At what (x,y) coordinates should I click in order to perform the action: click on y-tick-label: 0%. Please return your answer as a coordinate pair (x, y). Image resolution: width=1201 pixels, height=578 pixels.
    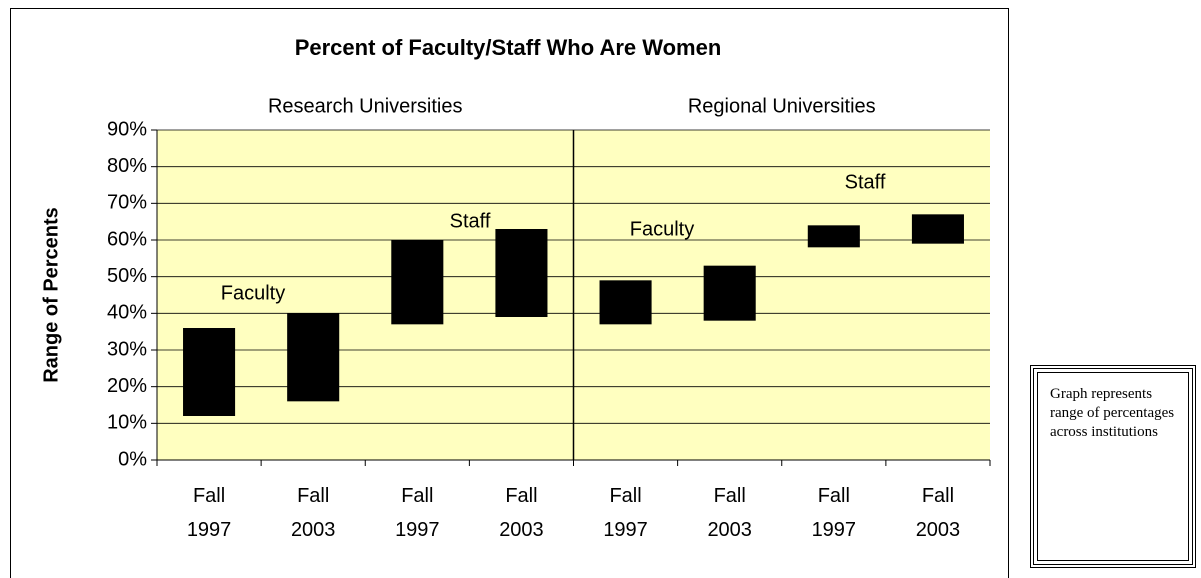
    Looking at the image, I should click on (132, 459).